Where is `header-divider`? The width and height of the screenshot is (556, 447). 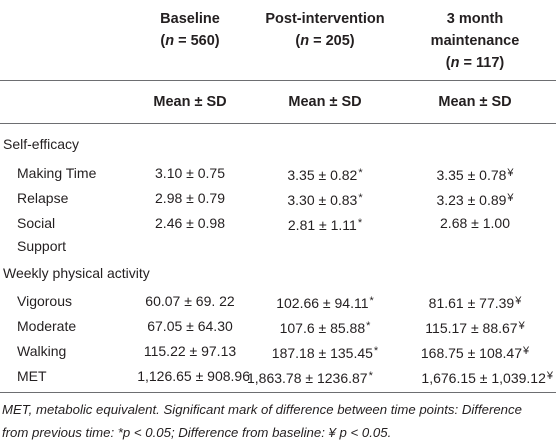
header-divider is located at coordinates (278, 80).